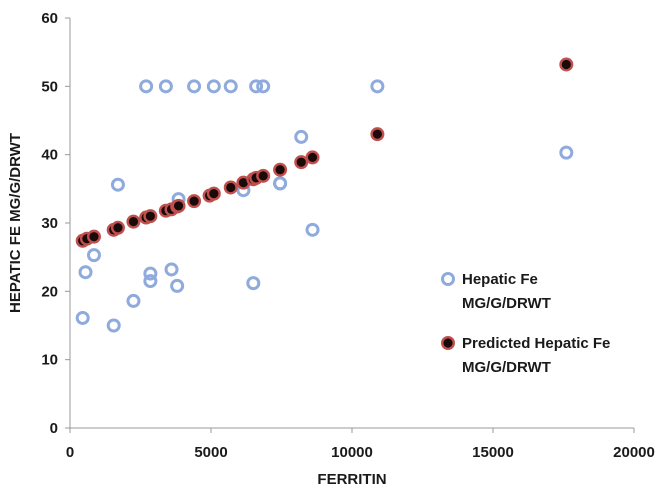 Image resolution: width=662 pixels, height=490 pixels. Describe the element at coordinates (634, 452) in the screenshot. I see `x-tick-label: 20000` at that location.